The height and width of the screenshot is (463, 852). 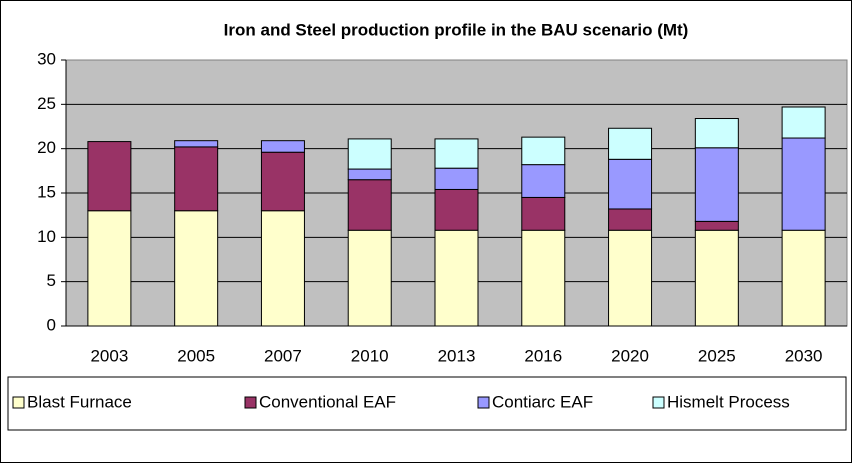 I want to click on legend-label: Hismelt Process, so click(x=728, y=401).